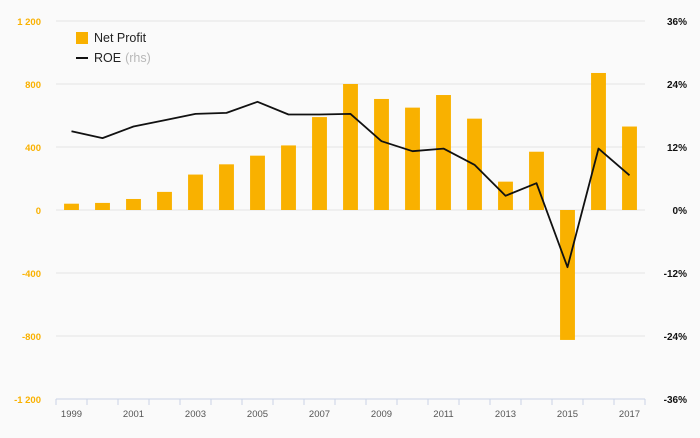 Image resolution: width=700 pixels, height=438 pixels. I want to click on left-axis-tick-label: -400, so click(31, 274).